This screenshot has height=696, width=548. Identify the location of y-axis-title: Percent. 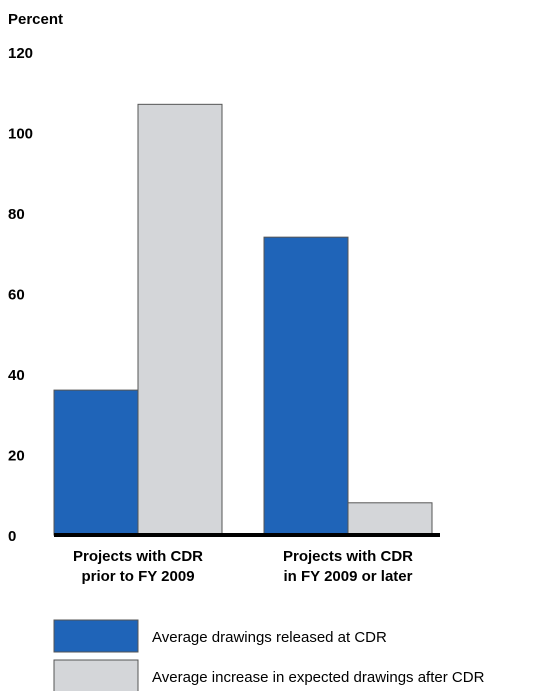
(35, 19).